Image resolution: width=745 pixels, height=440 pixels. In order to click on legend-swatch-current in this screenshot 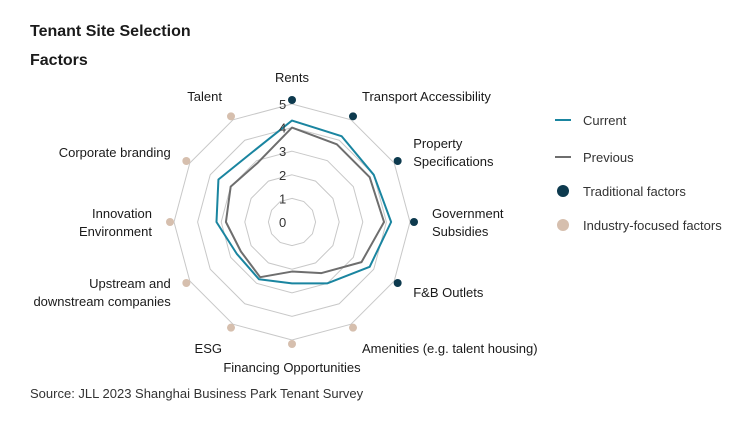, I will do `click(563, 120)`.